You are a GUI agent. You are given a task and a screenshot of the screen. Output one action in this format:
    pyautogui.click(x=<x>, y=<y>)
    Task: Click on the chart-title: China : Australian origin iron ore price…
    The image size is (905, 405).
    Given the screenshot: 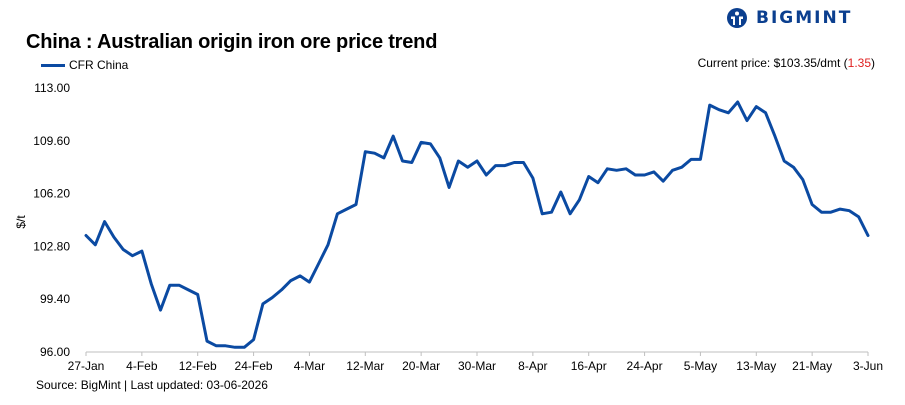 What is the action you would take?
    pyautogui.click(x=232, y=42)
    